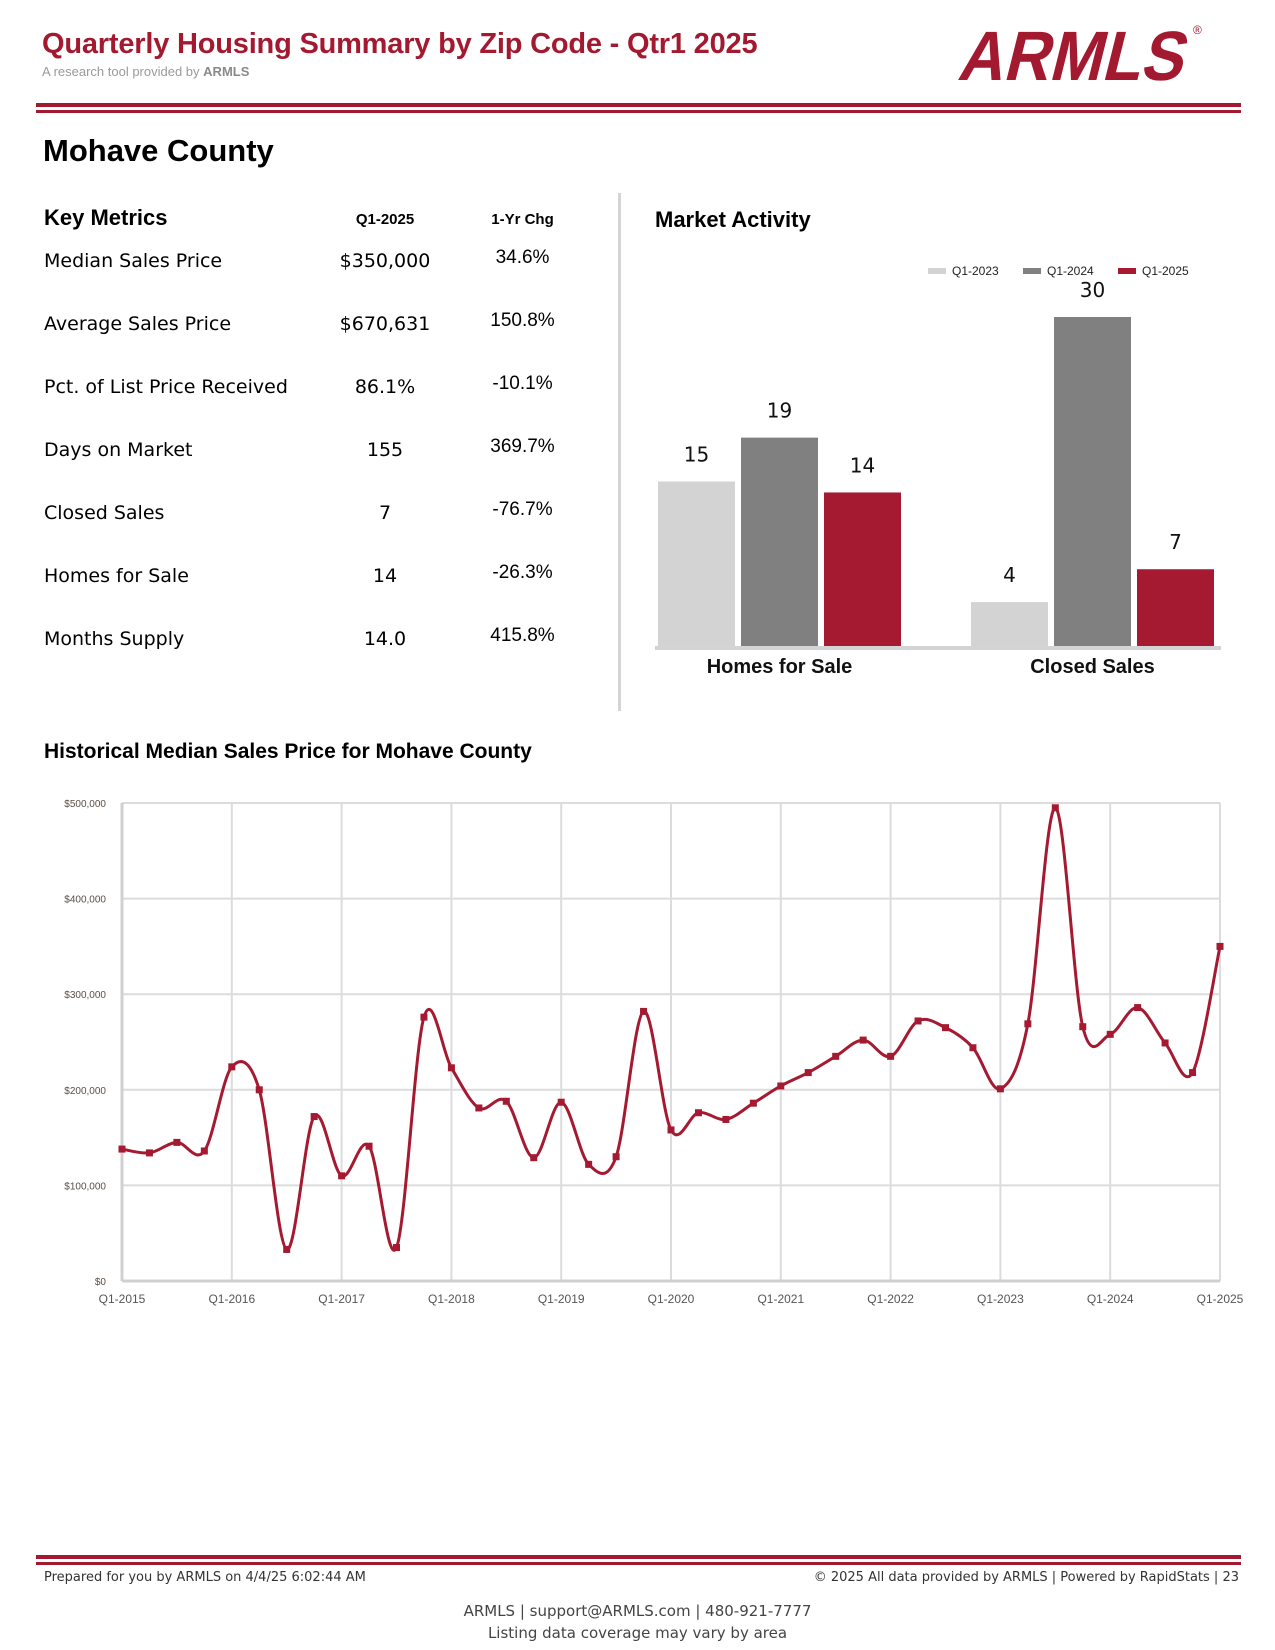 The image size is (1275, 1650). I want to click on contact-info: ARMLS | support@ARMLS.com | 480-921-7777, so click(637, 1611).